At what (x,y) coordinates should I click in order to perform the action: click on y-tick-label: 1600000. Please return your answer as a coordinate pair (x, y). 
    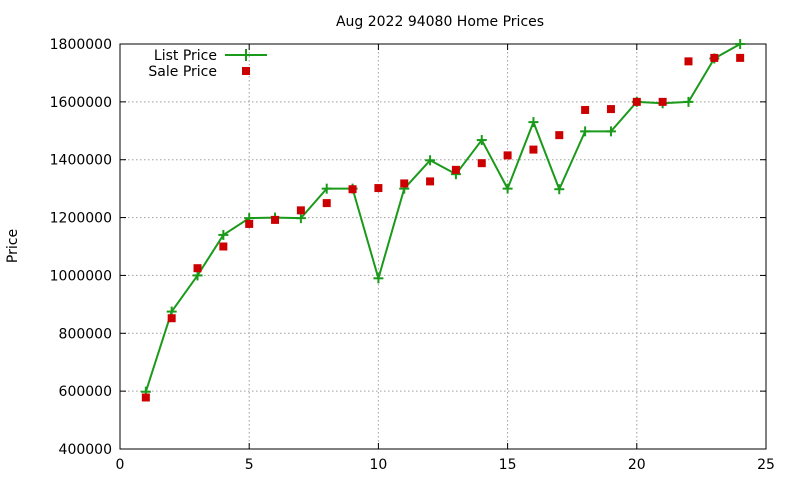
    Looking at the image, I should click on (81, 103).